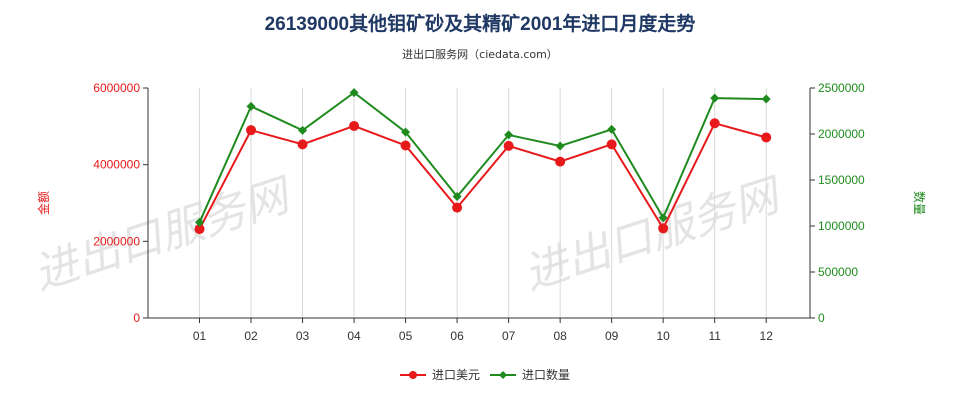  I want to click on x-tick-label: 10, so click(663, 336).